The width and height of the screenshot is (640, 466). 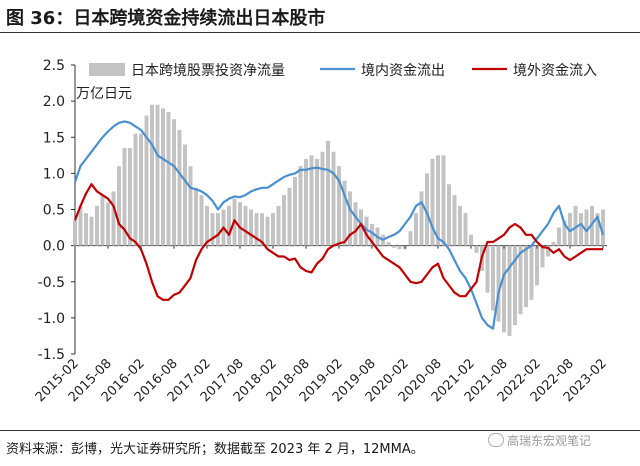 What do you see at coordinates (555, 71) in the screenshot?
I see `legend-label-foreign: 境外资金流入` at bounding box center [555, 71].